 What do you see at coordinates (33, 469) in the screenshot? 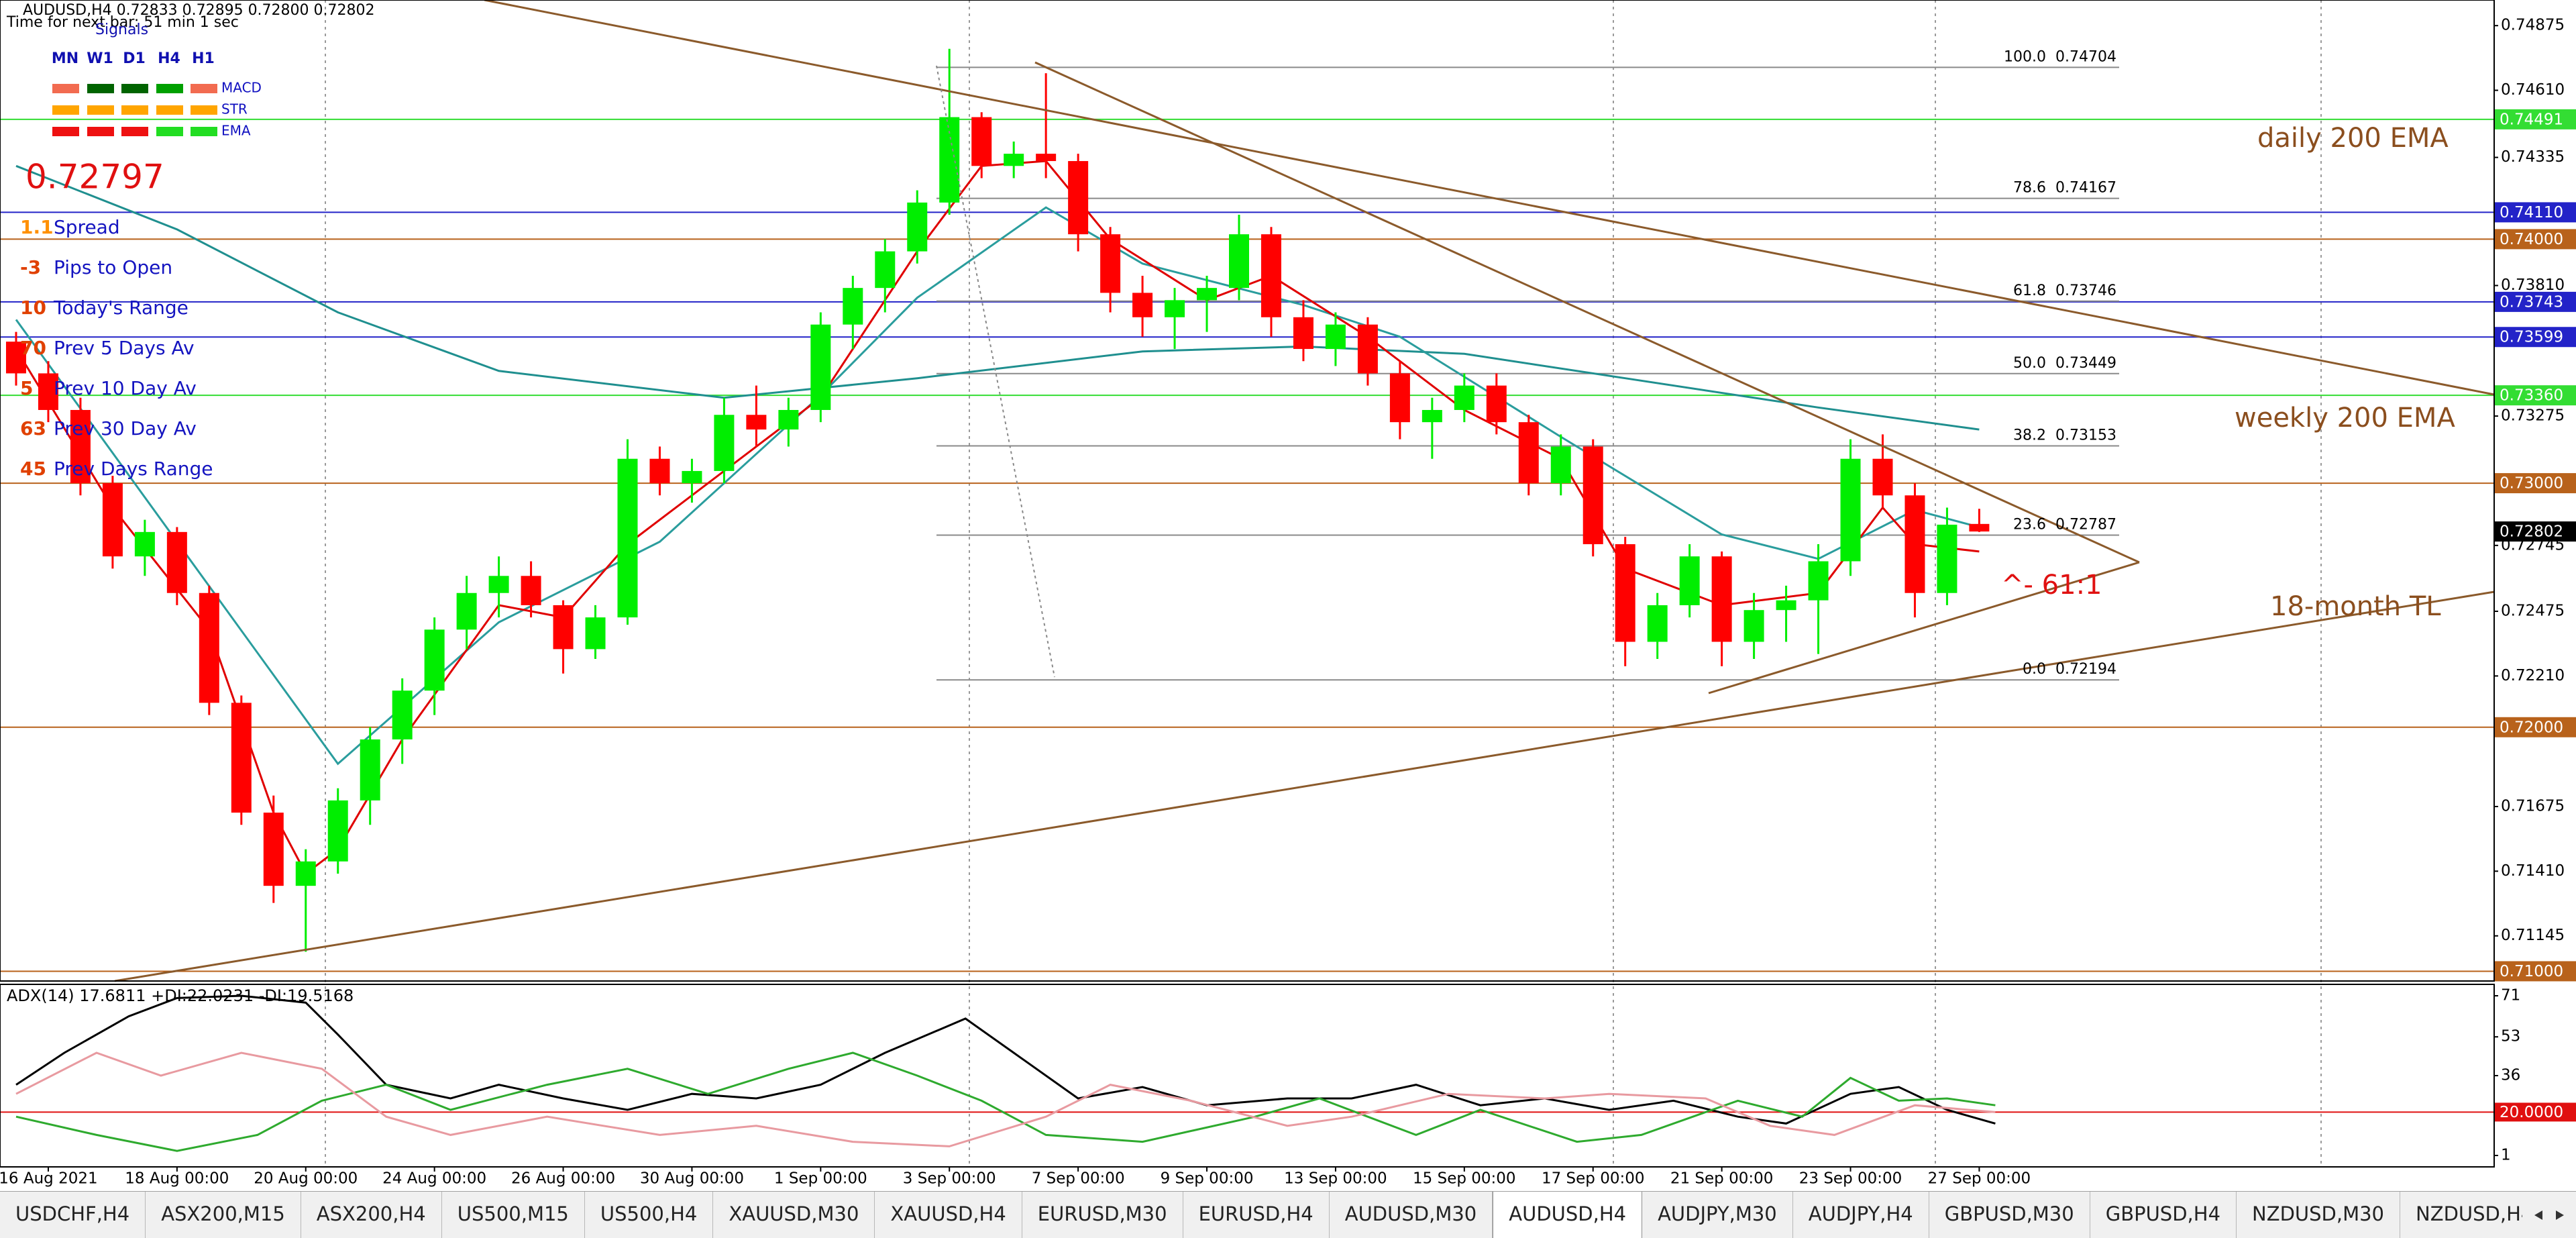
I see `stat-value: 45` at bounding box center [33, 469].